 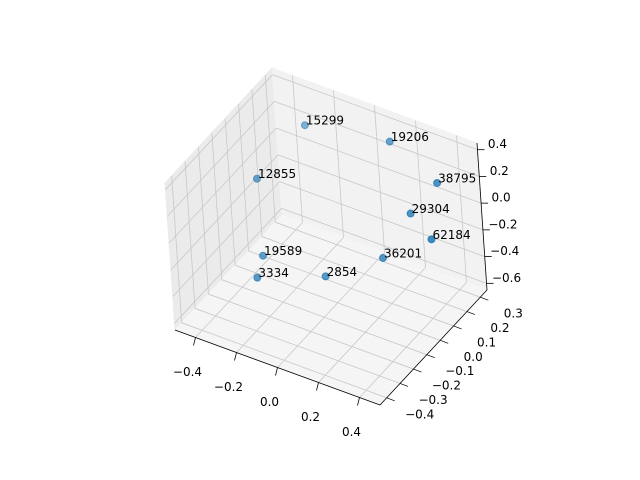 What do you see at coordinates (459, 371) in the screenshot?
I see `y-tick-label: −0.1` at bounding box center [459, 371].